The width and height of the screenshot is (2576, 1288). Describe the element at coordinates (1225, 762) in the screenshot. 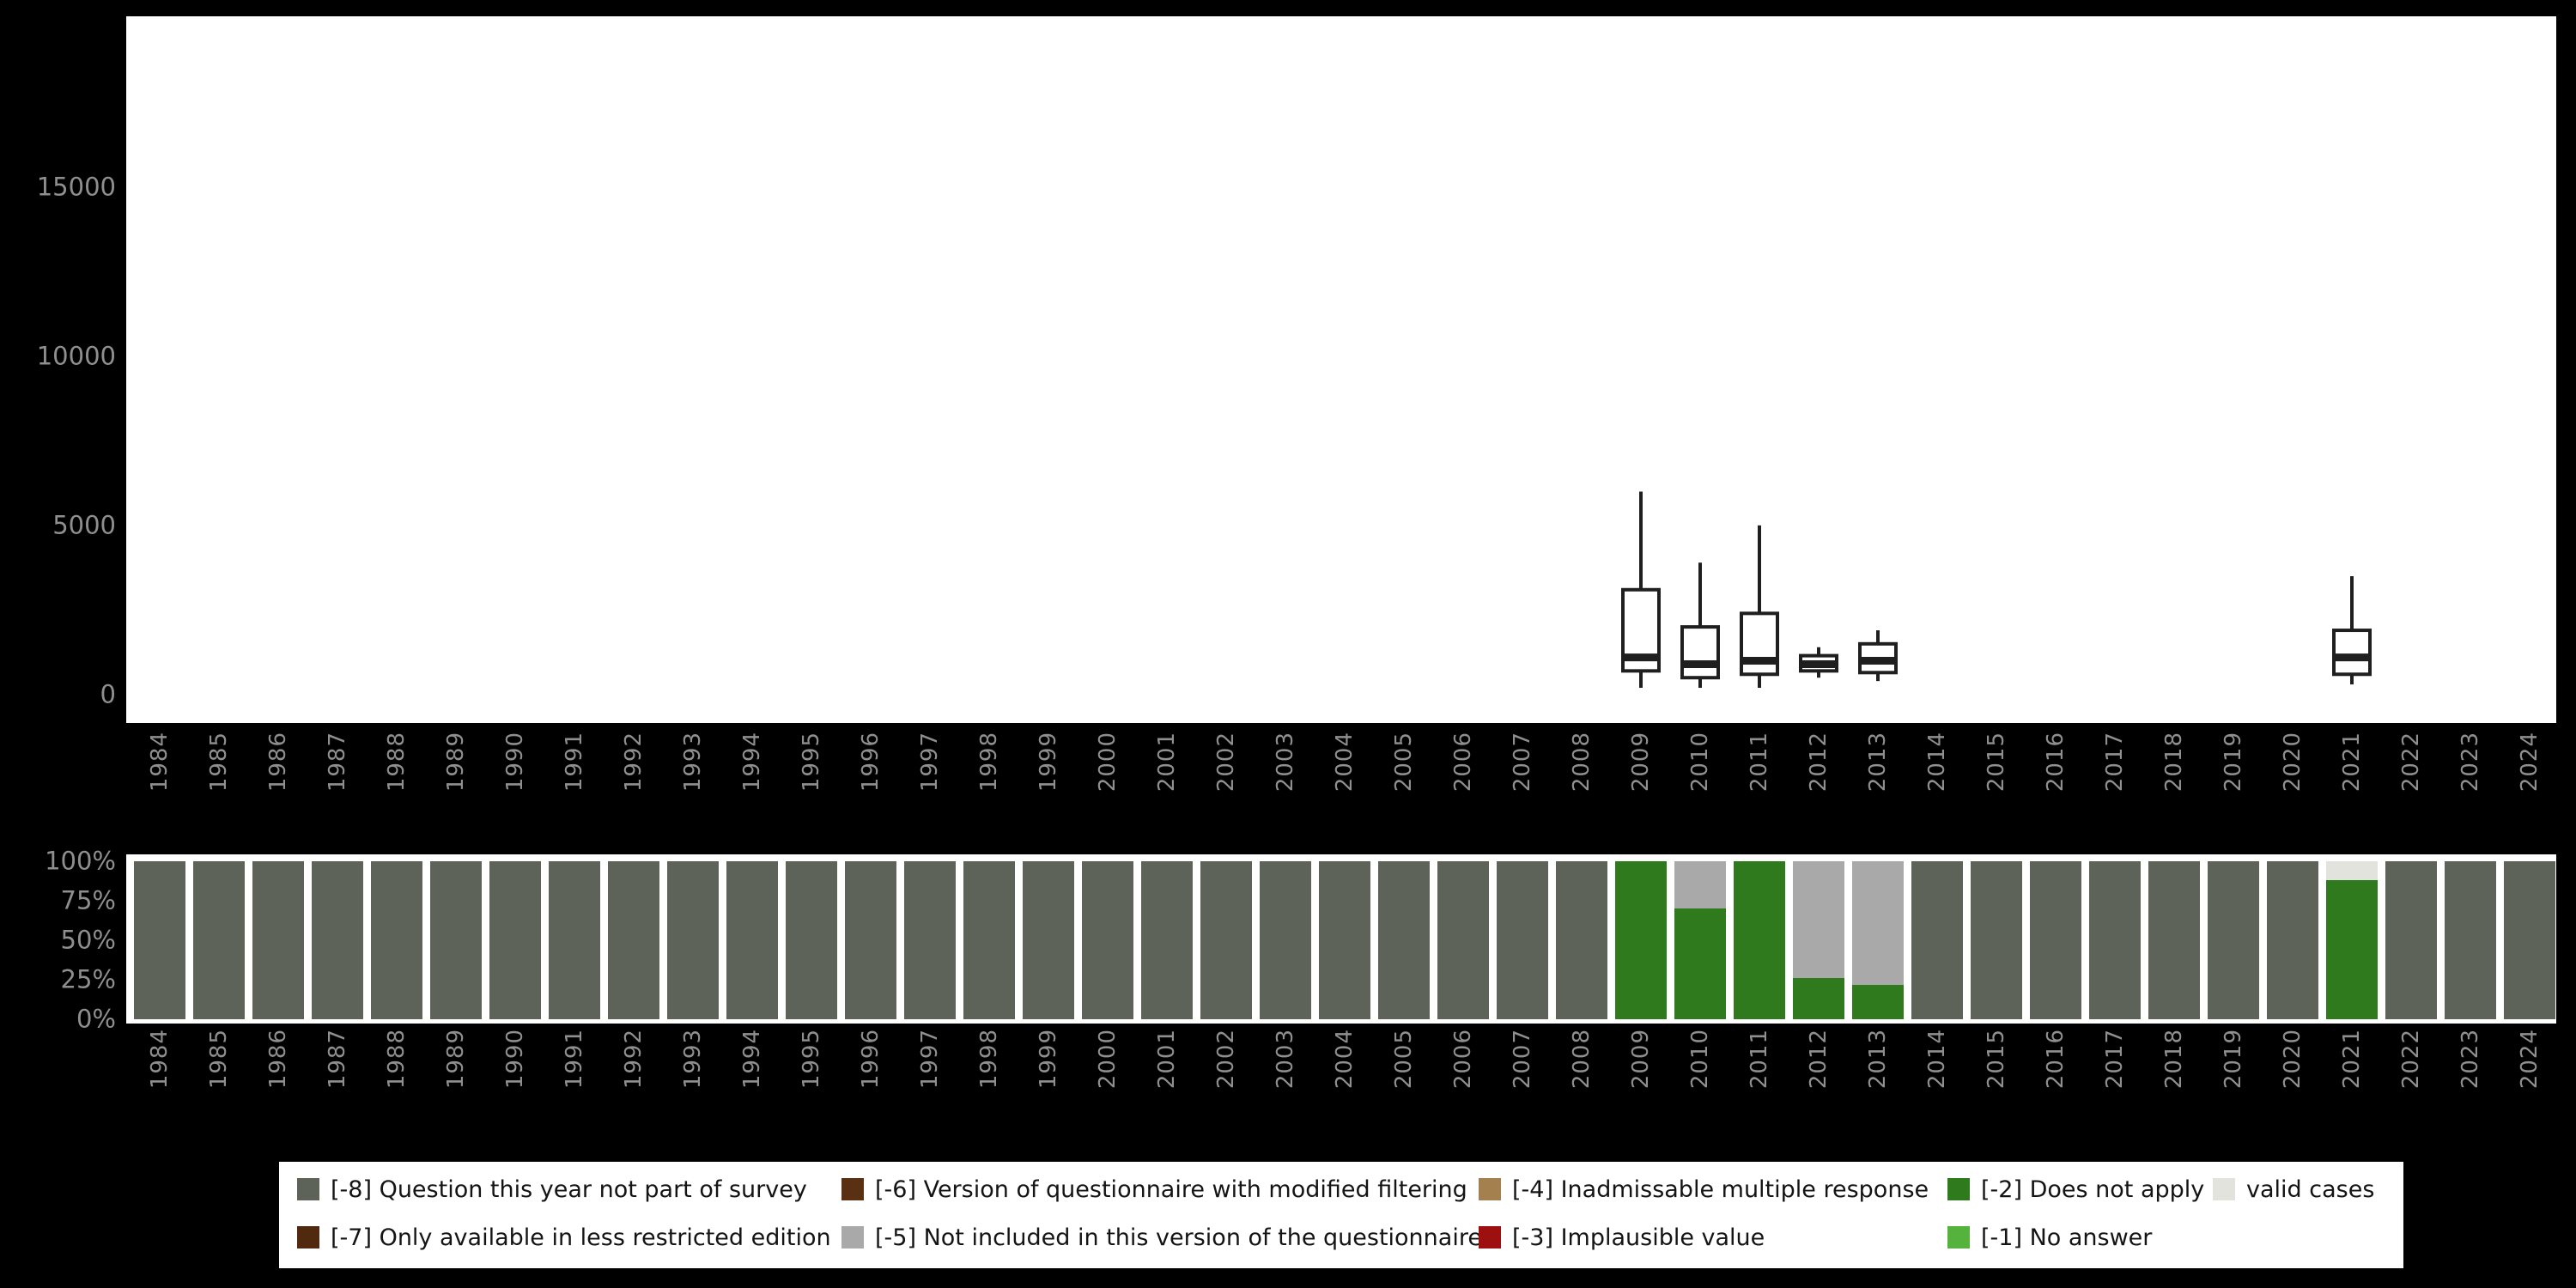

I see `year-label: 2002` at that location.